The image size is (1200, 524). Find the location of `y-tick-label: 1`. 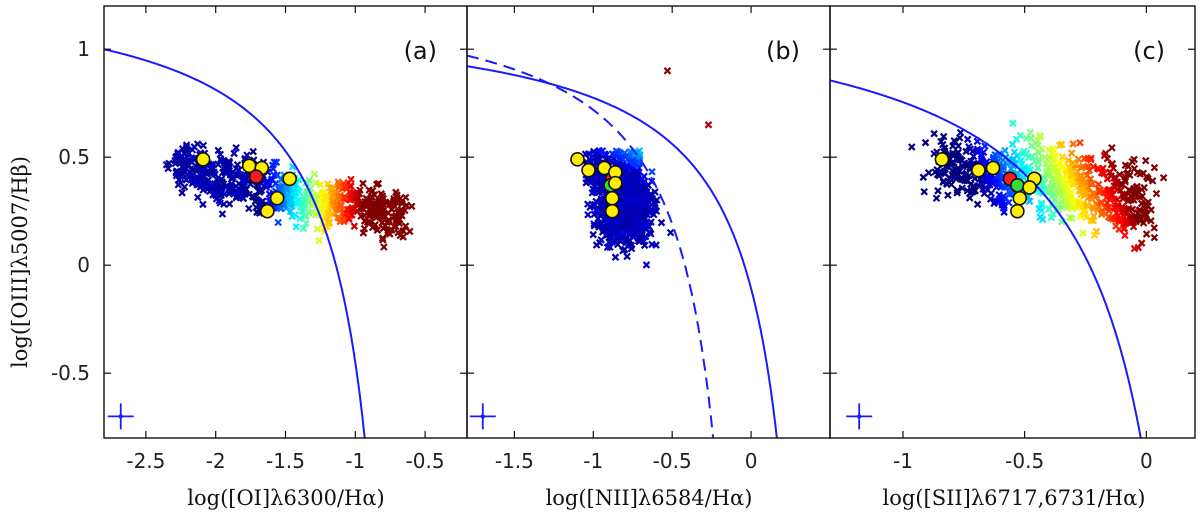

y-tick-label: 1 is located at coordinates (83, 49).